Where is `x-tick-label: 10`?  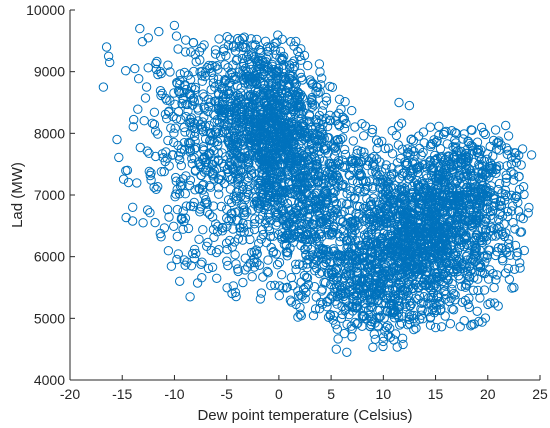 x-tick-label: 10 is located at coordinates (384, 394).